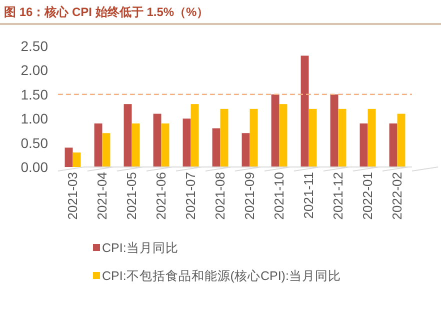  I want to click on y-tick-label: 1.50, so click(34, 94).